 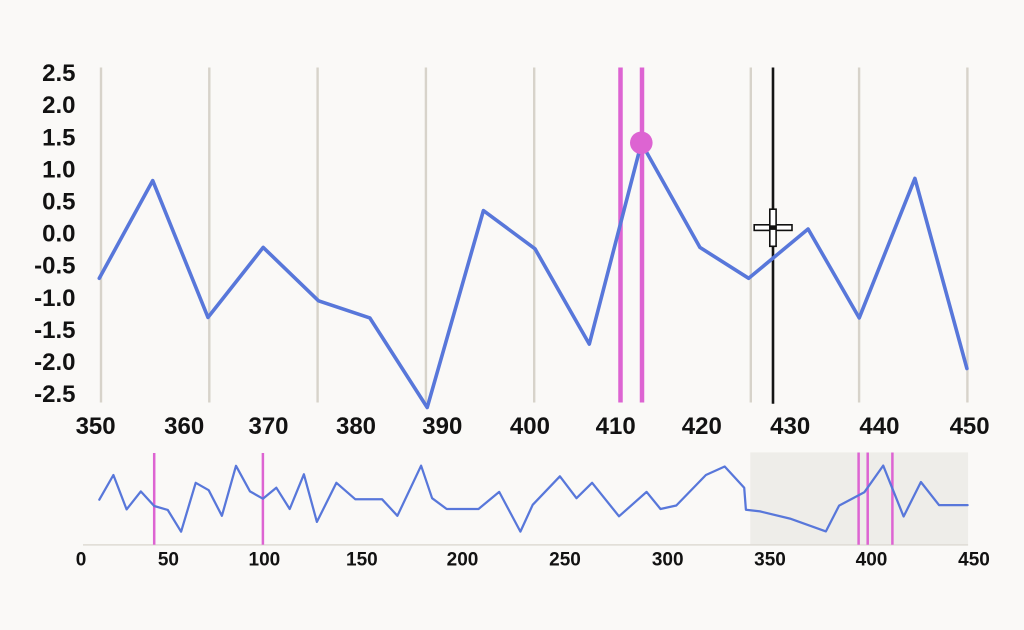 I want to click on svg-text: 50, so click(x=168, y=559).